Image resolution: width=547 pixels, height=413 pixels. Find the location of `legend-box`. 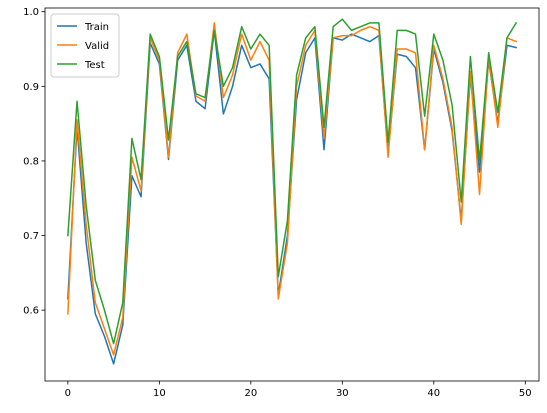

legend-box is located at coordinates (85, 45).